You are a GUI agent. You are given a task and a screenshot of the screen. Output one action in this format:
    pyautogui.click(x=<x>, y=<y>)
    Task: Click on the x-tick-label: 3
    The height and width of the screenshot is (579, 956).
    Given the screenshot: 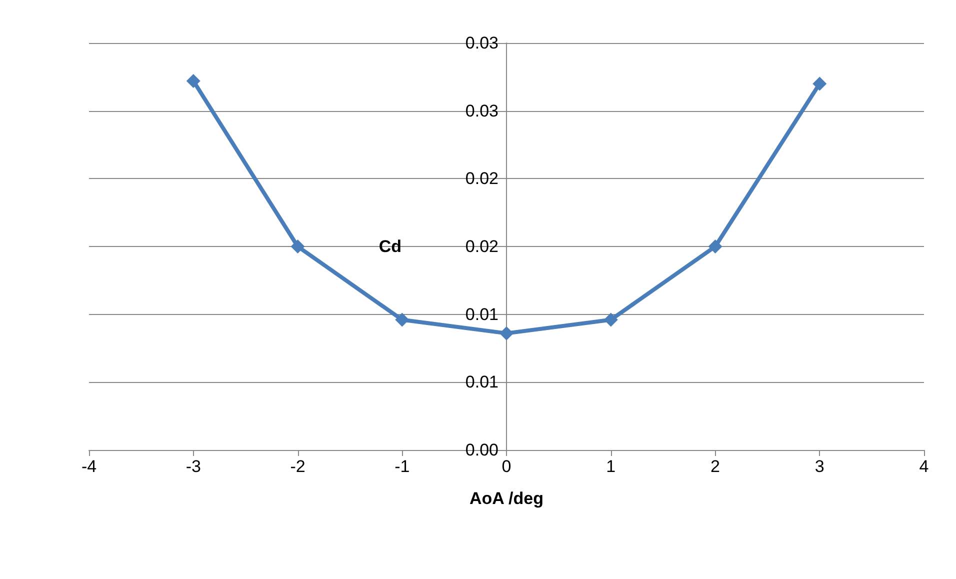 What is the action you would take?
    pyautogui.click(x=819, y=466)
    